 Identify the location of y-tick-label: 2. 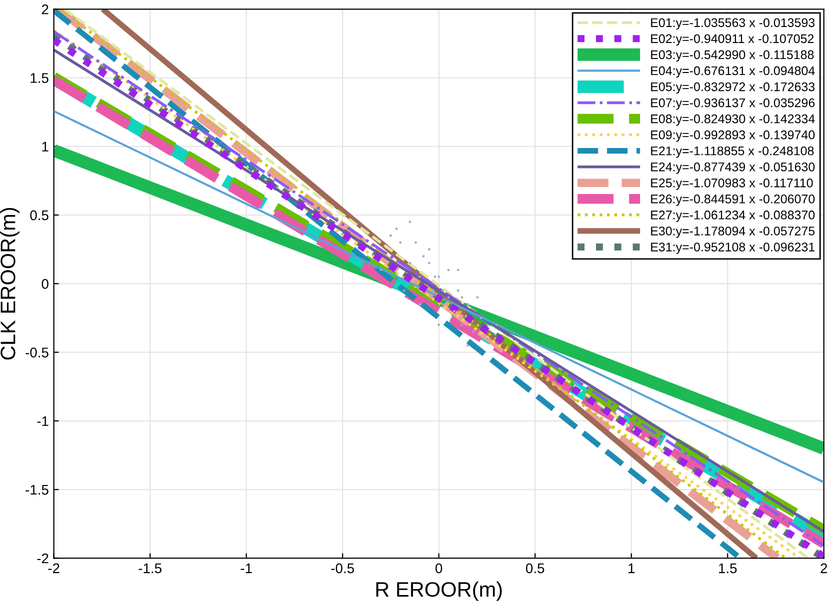
(45, 9).